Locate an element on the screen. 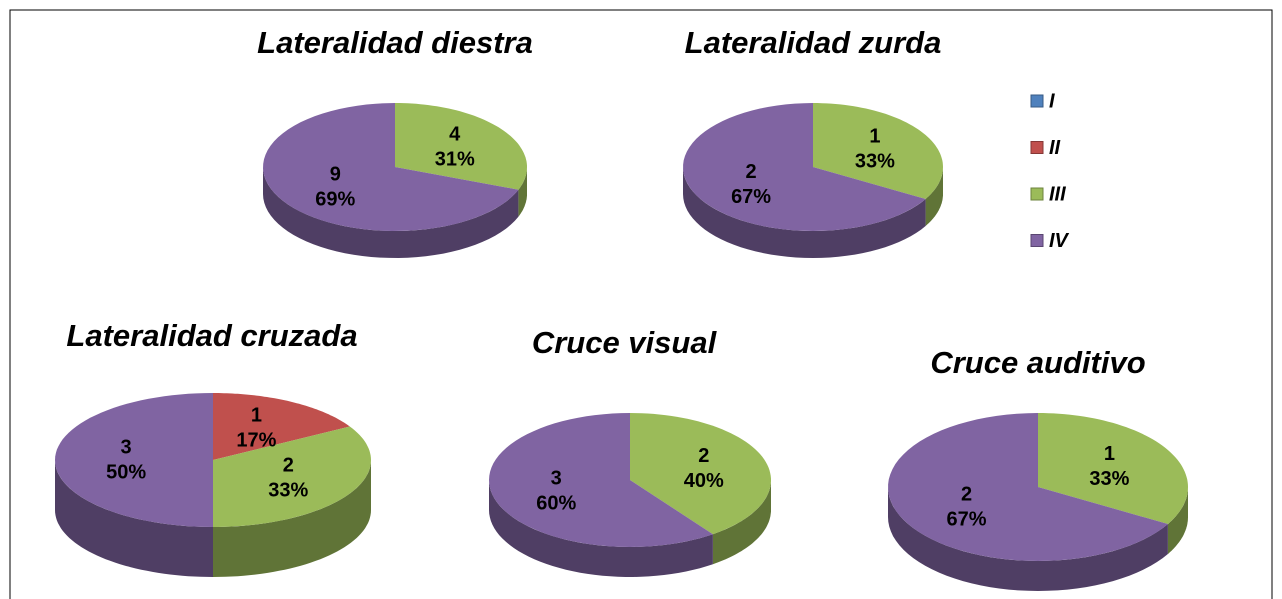  legend-label: I is located at coordinates (1052, 101).